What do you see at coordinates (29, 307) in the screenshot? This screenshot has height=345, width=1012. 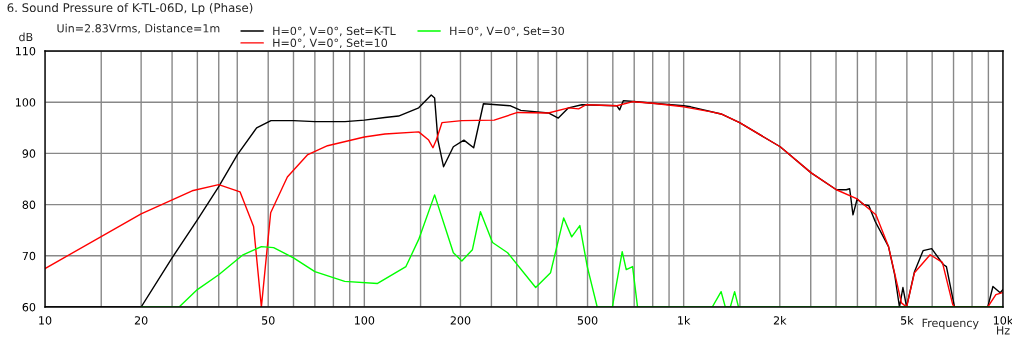 I see `y-tick-label: 60` at bounding box center [29, 307].